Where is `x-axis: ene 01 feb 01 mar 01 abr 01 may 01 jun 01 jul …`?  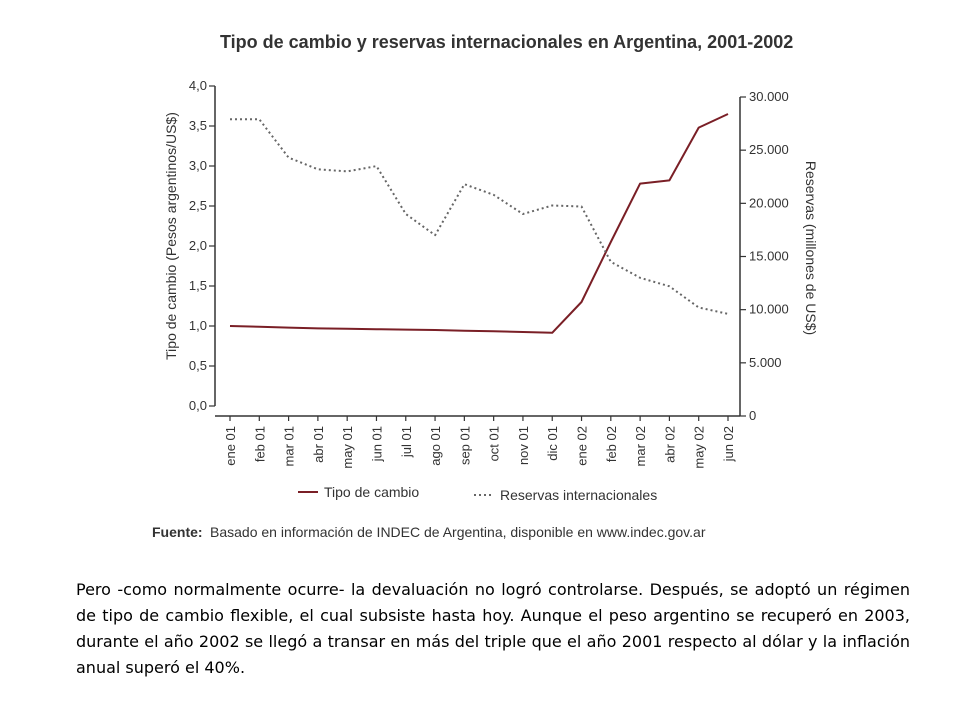
x-axis: ene 01 feb 01 mar 01 abr 01 may 01 jun 01 jul … is located at coordinates (477, 442).